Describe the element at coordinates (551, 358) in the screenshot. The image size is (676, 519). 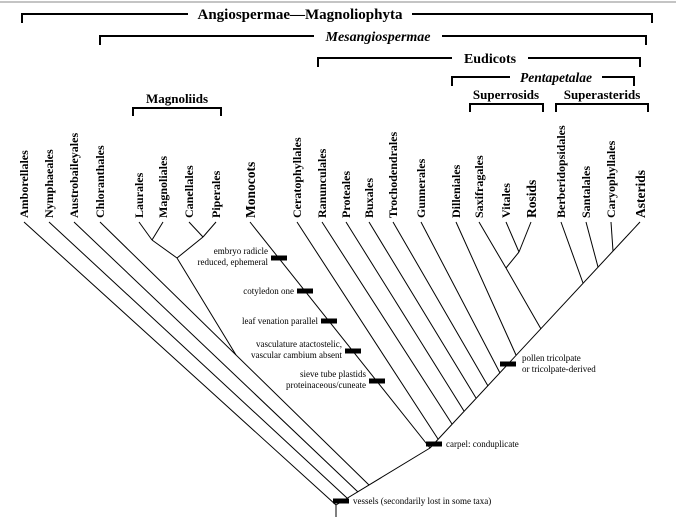
I see `annotation-pollen-line1: pollen tricolpate` at that location.